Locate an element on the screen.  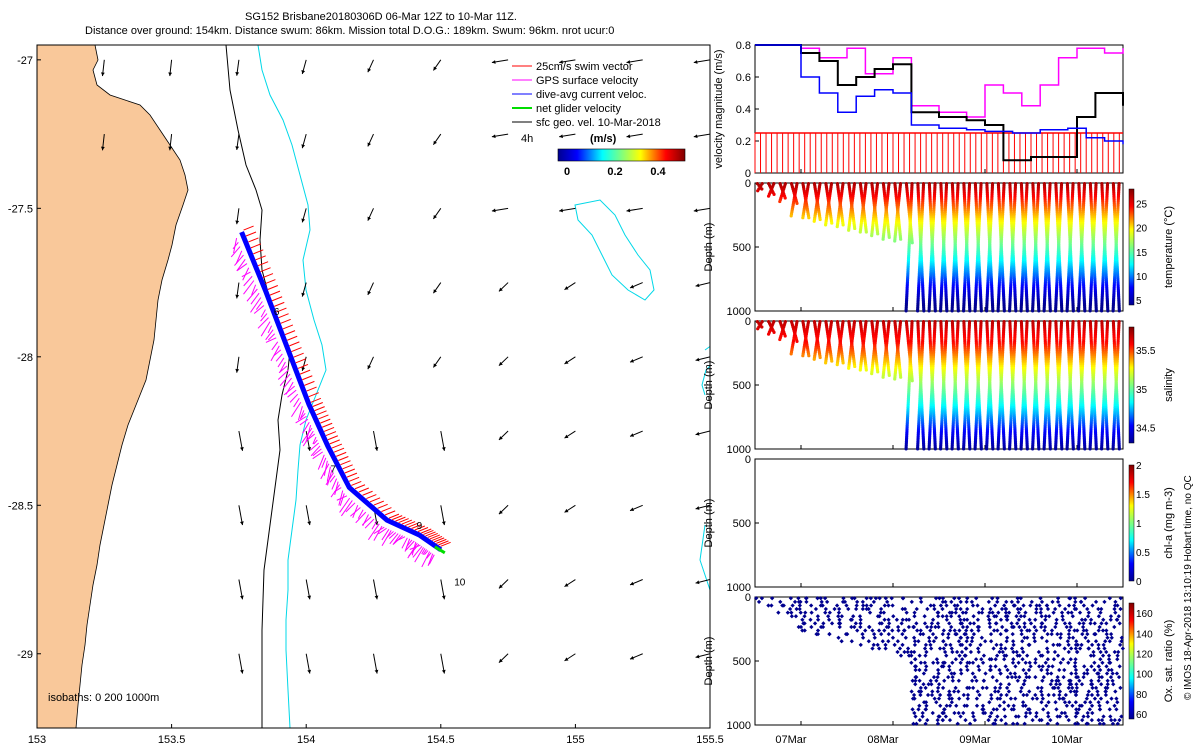
map-x-tick-label: 153 is located at coordinates (37, 740).